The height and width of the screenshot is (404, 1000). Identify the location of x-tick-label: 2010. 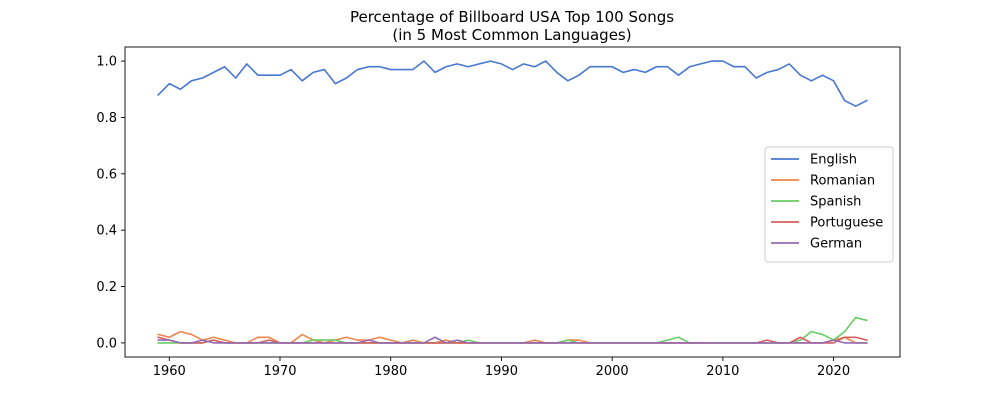
(722, 371).